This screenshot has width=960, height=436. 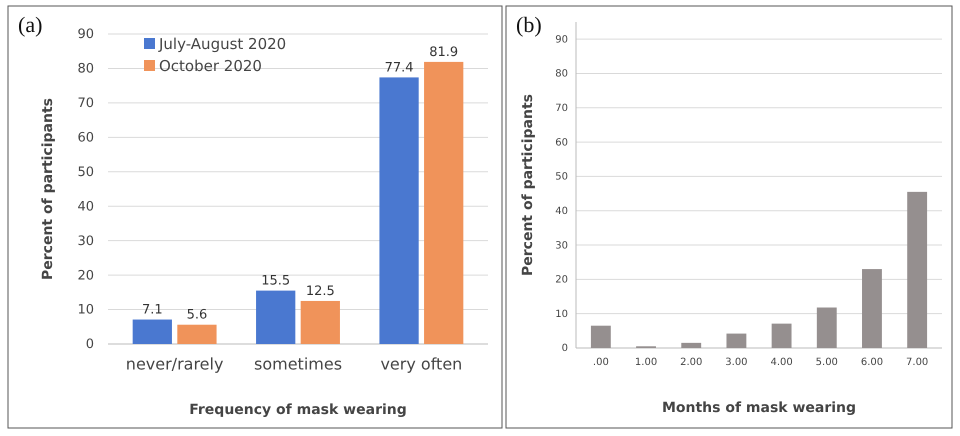 I want to click on data-label: 7.1, so click(x=152, y=310).